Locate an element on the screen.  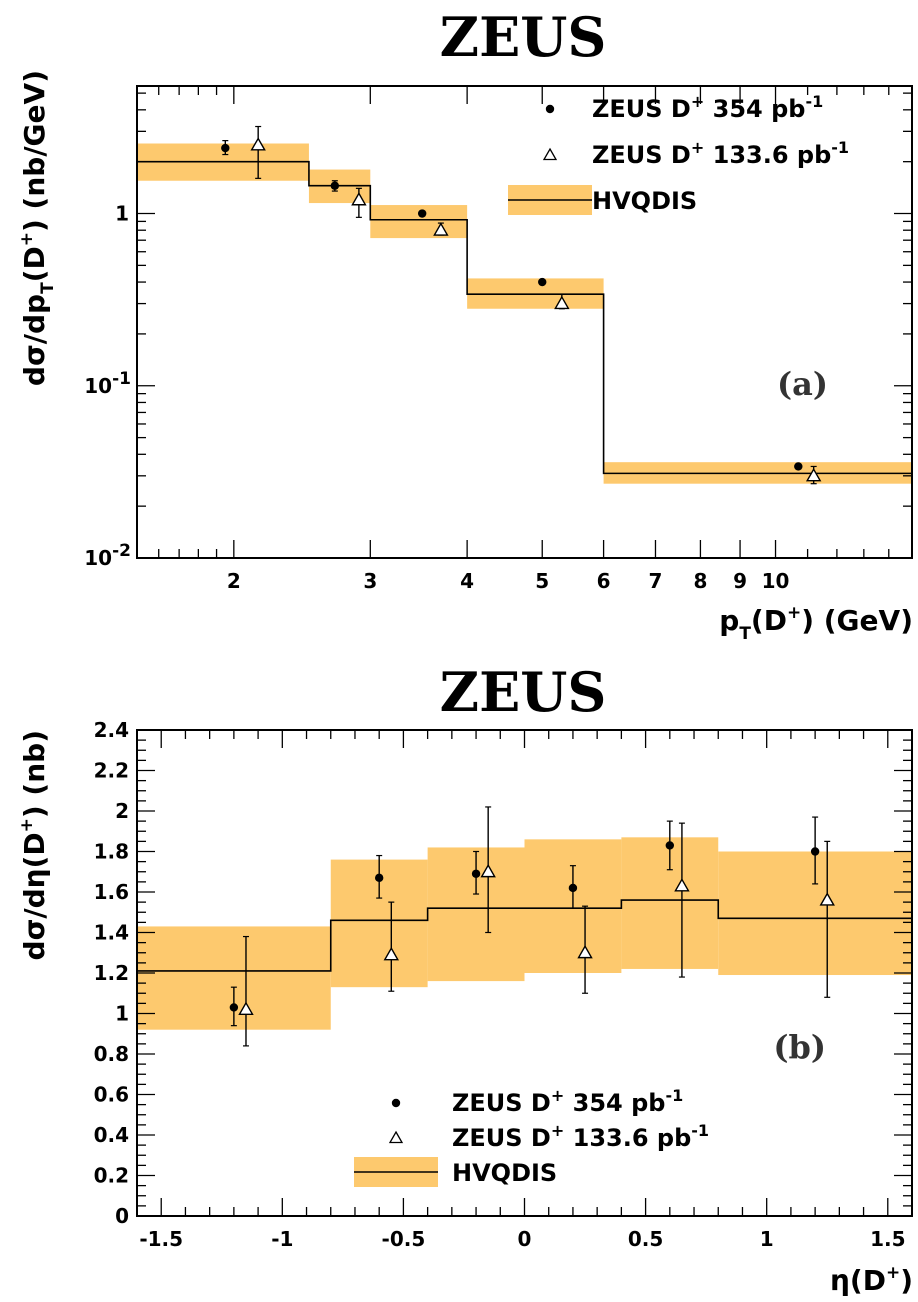
y-tick-label: 0.2 is located at coordinates (111, 1176).